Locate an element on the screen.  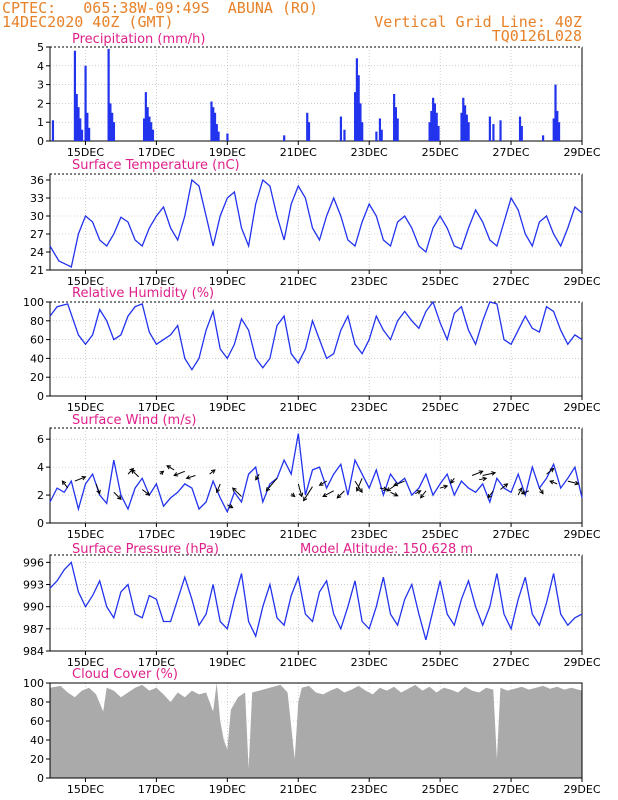
cloud-area is located at coordinates (316, 730).